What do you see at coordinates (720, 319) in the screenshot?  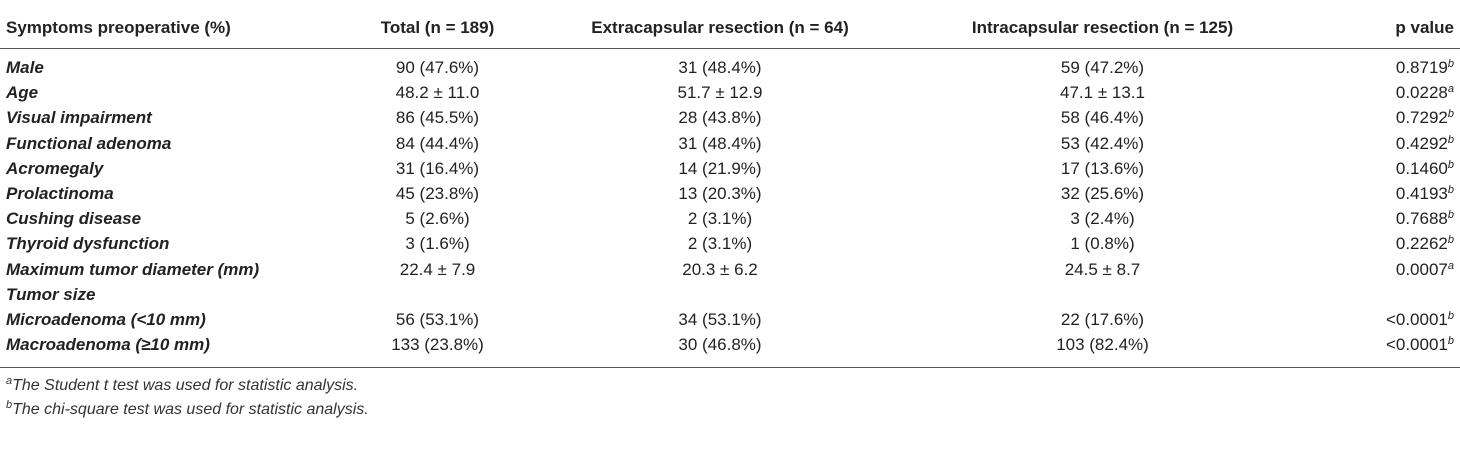 I see `cell-extracapsular: 34 (53.1%)` at bounding box center [720, 319].